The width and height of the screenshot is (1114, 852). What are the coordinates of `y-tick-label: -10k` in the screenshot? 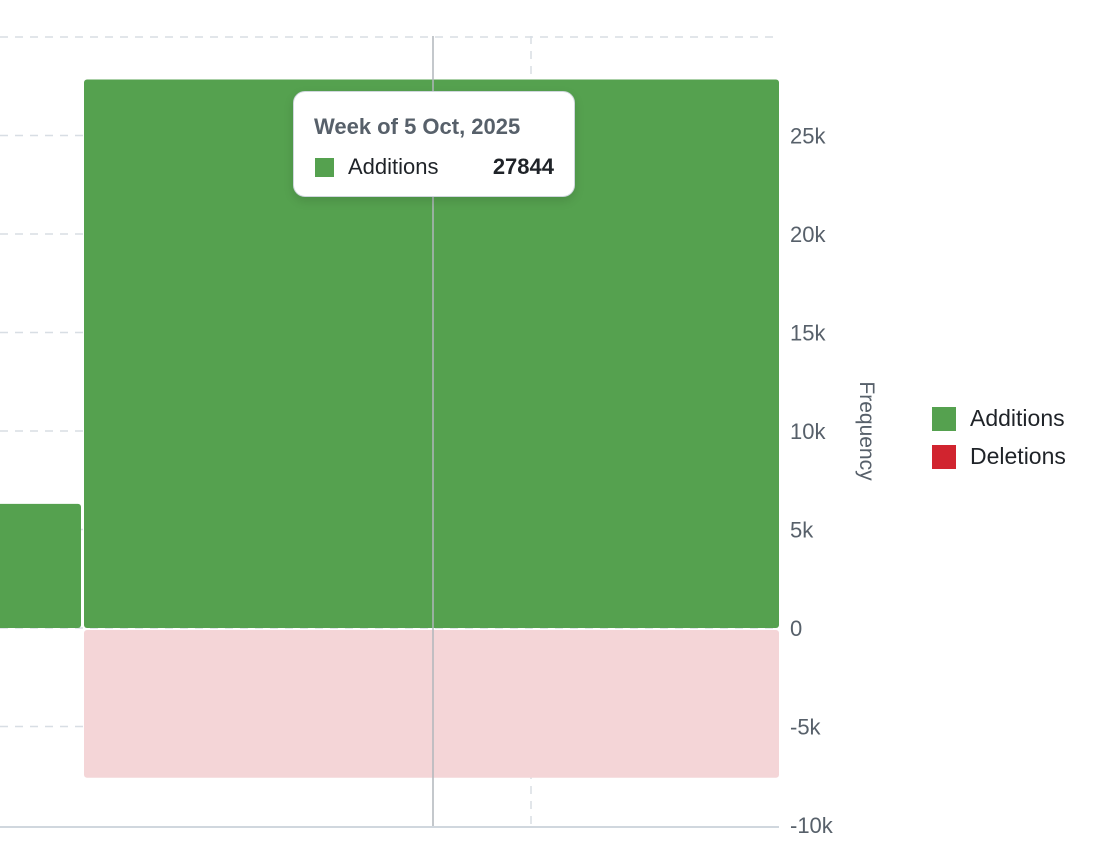 It's located at (812, 825).